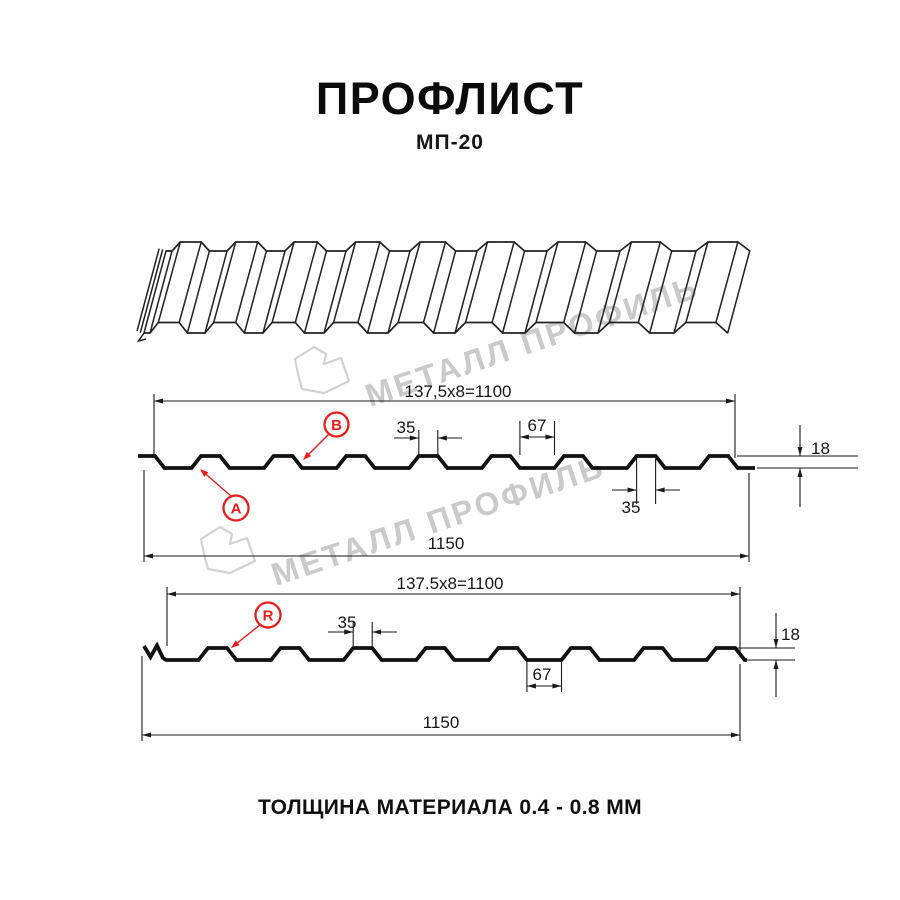  I want to click on sheet-3d-view, so click(443, 292).